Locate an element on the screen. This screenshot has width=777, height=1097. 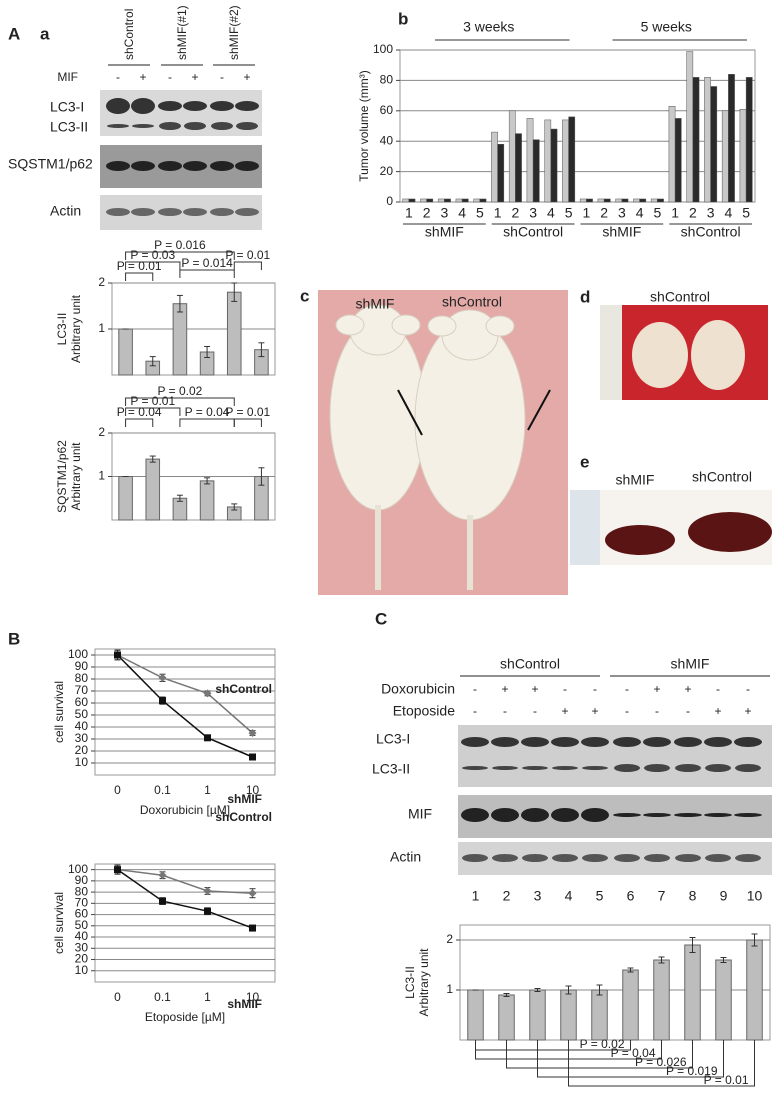
lane-number: 6 is located at coordinates (631, 896).